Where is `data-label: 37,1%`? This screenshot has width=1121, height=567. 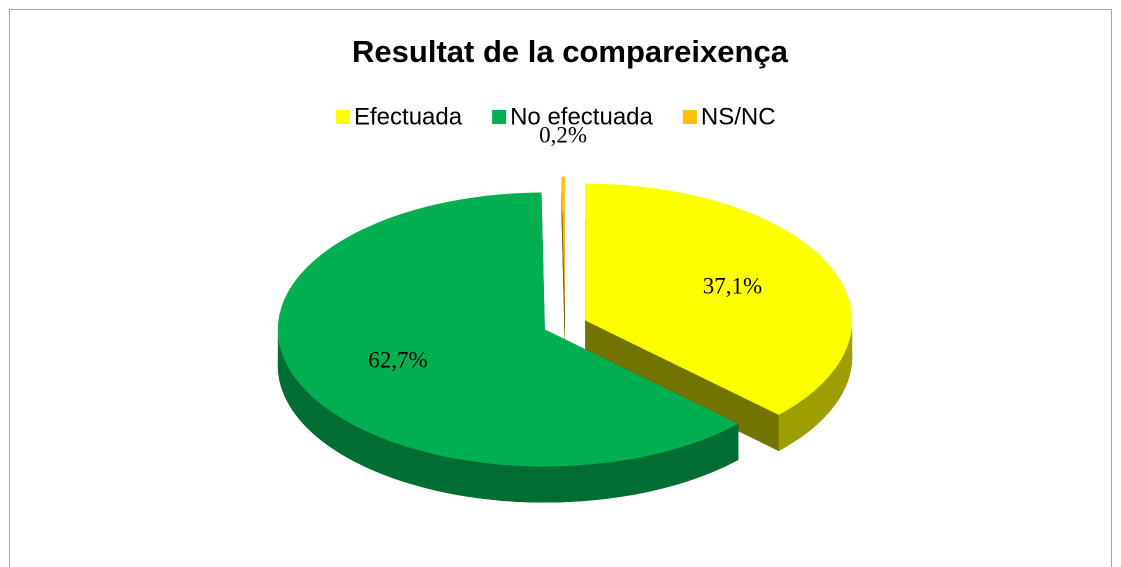 data-label: 37,1% is located at coordinates (732, 285).